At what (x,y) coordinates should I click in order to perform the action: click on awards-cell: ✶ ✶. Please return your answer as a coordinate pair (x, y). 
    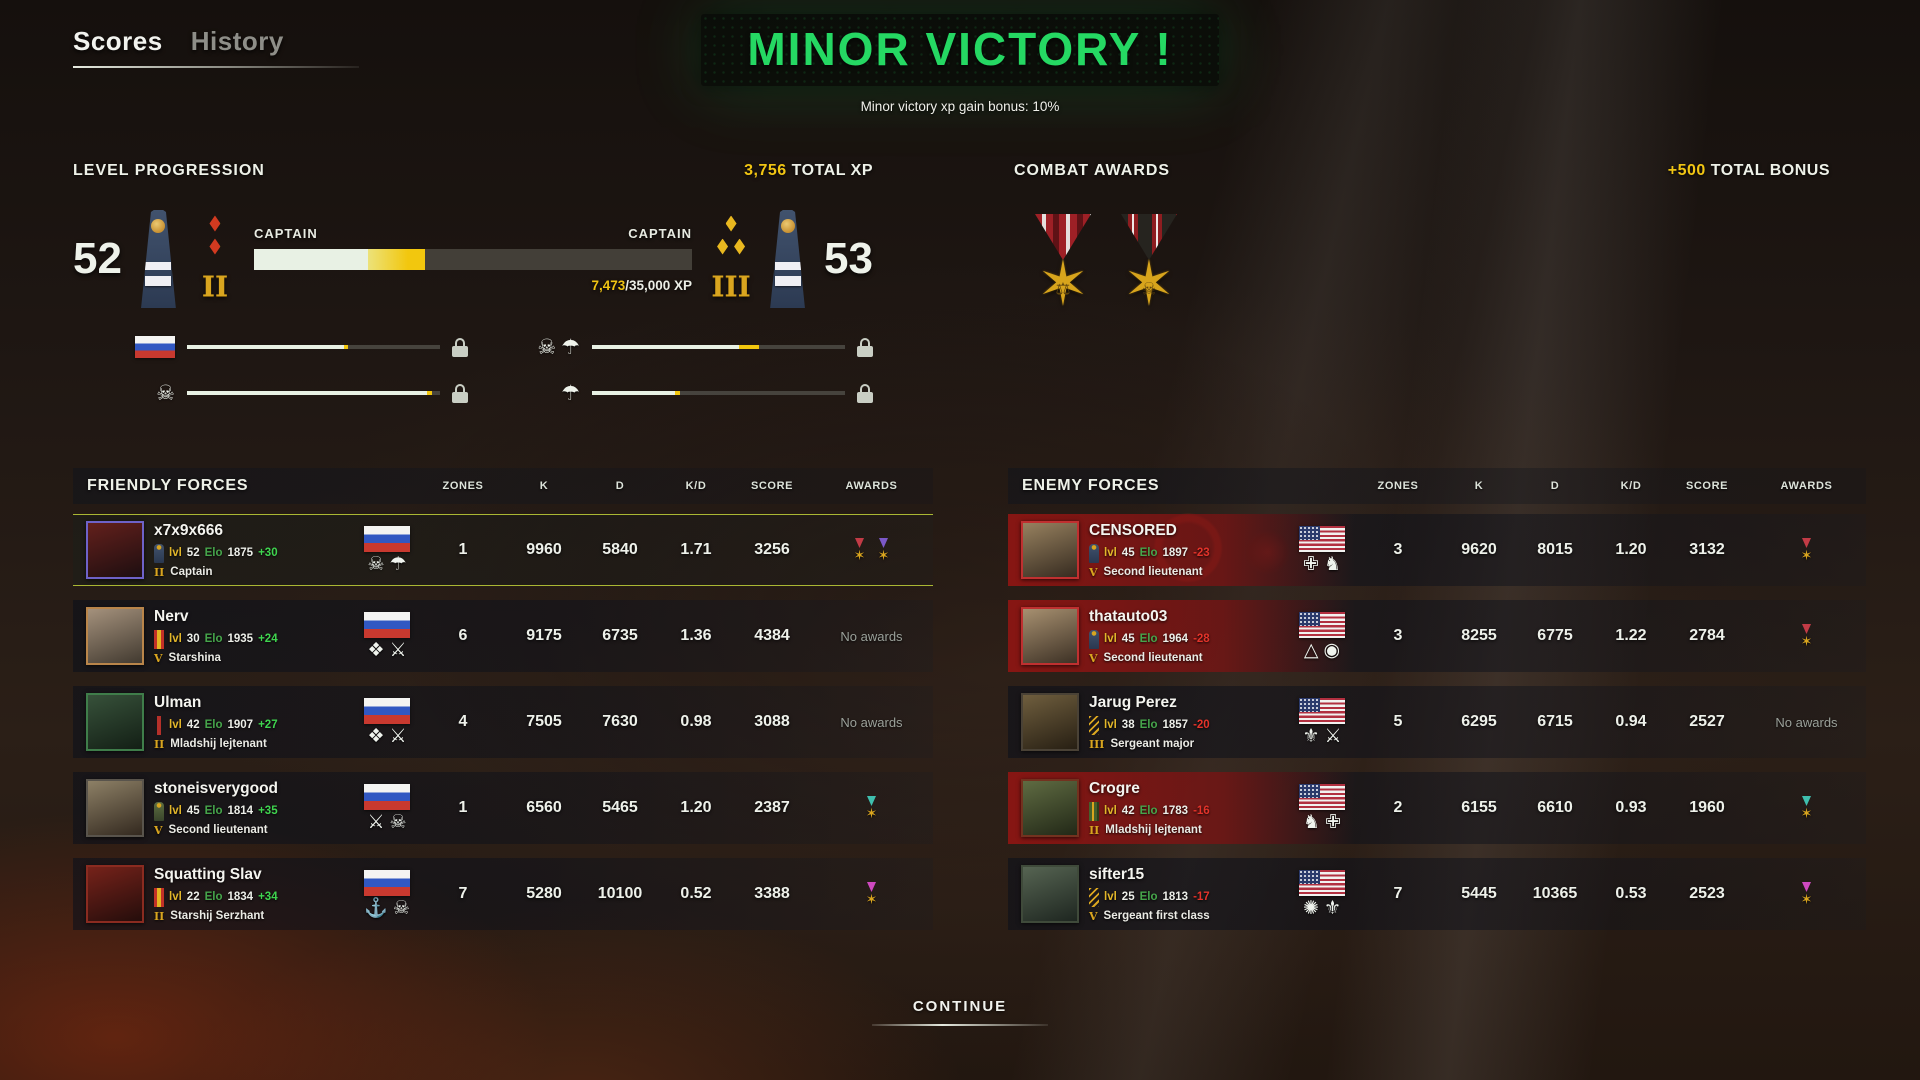
    Looking at the image, I should click on (871, 550).